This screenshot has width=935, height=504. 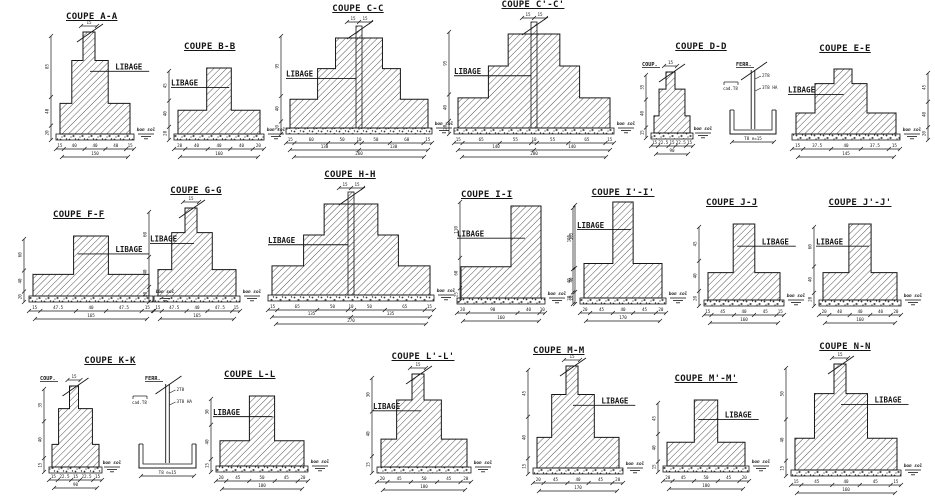 What do you see at coordinates (172, 403) in the screenshot?
I see `callout-leader` at bounding box center [172, 403].